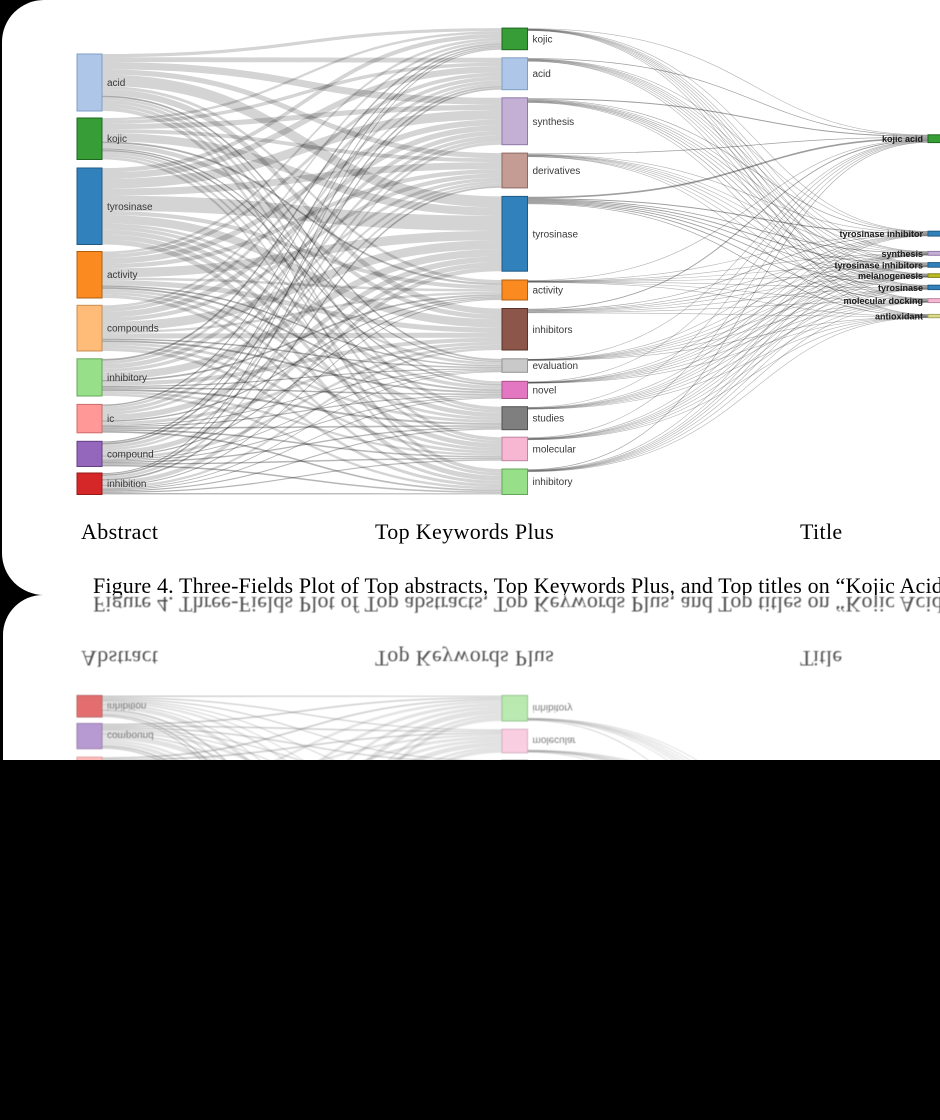  I want to click on svg-text: tyrosinase inhibitor, so click(881, 234).